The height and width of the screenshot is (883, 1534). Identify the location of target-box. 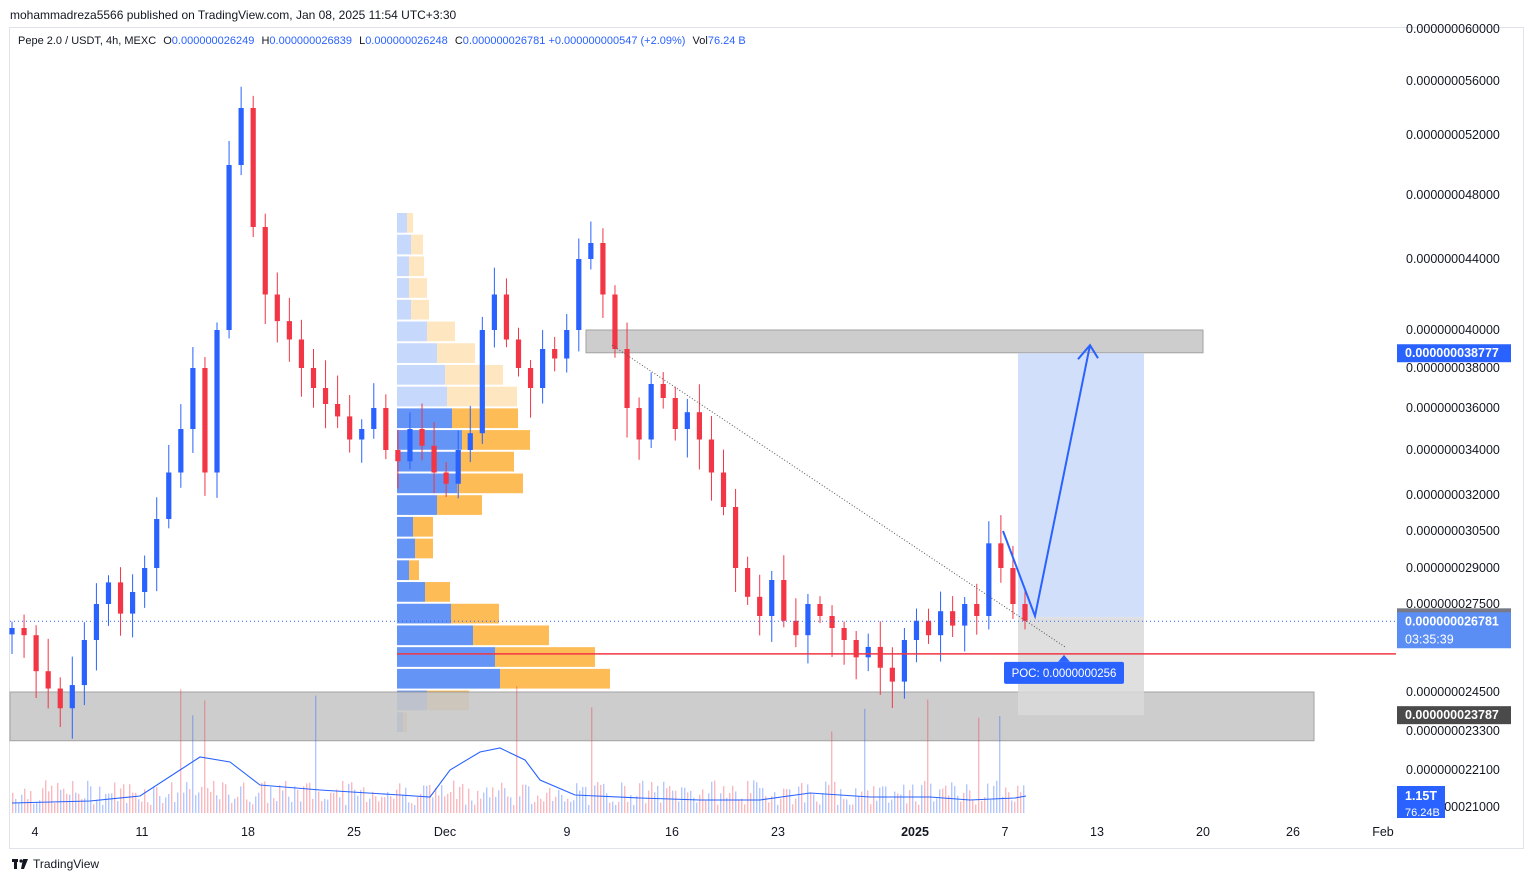
(1081, 485).